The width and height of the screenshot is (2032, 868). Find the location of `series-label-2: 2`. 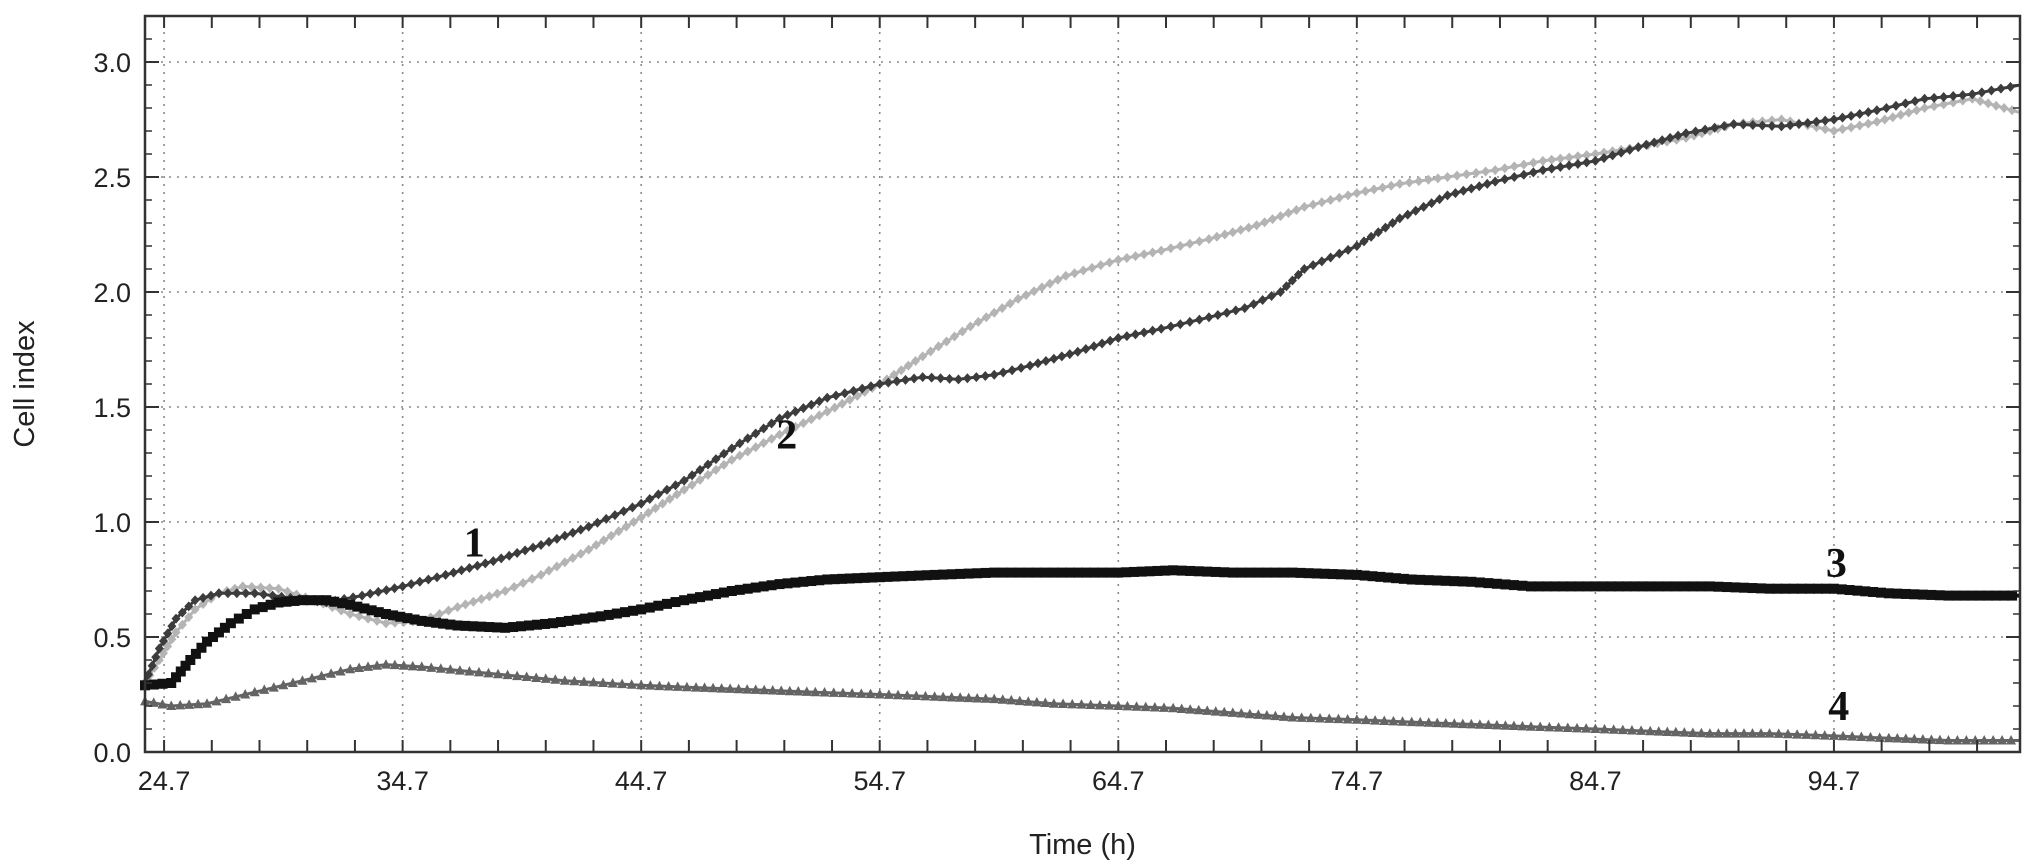

series-label-2: 2 is located at coordinates (786, 435).